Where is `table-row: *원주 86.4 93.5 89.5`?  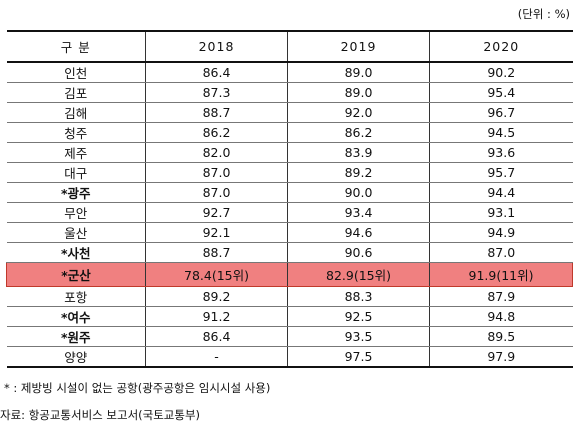
table-row: *원주 86.4 93.5 89.5 is located at coordinates (289, 336).